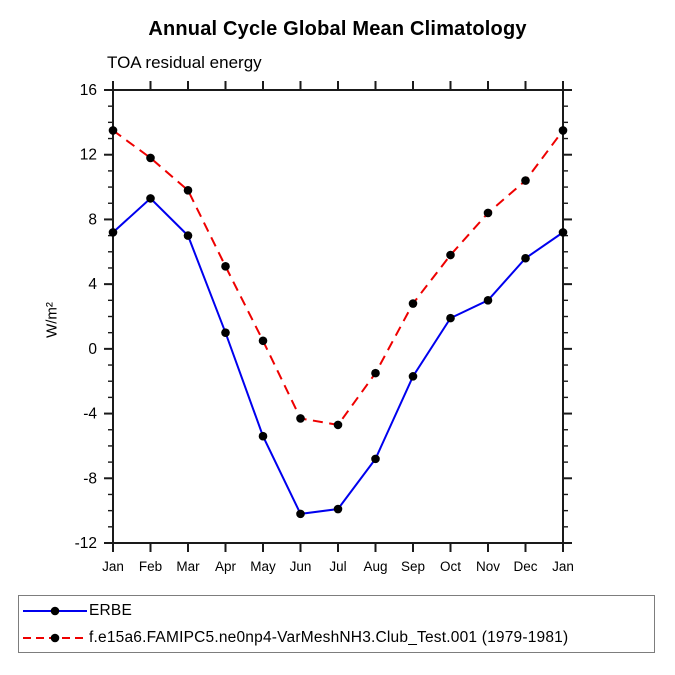 Image resolution: width=675 pixels, height=675 pixels. Describe the element at coordinates (150, 566) in the screenshot. I see `x-tick-label: Feb` at that location.